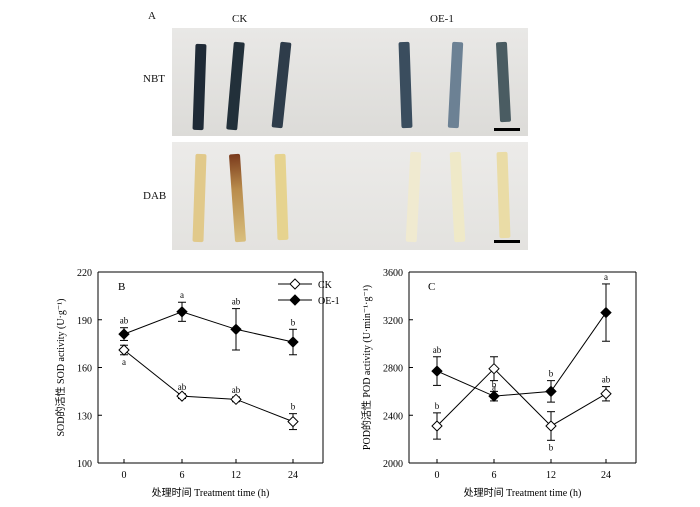  Describe the element at coordinates (182, 475) in the screenshot. I see `chart-b-x-tick-label: 6` at that location.